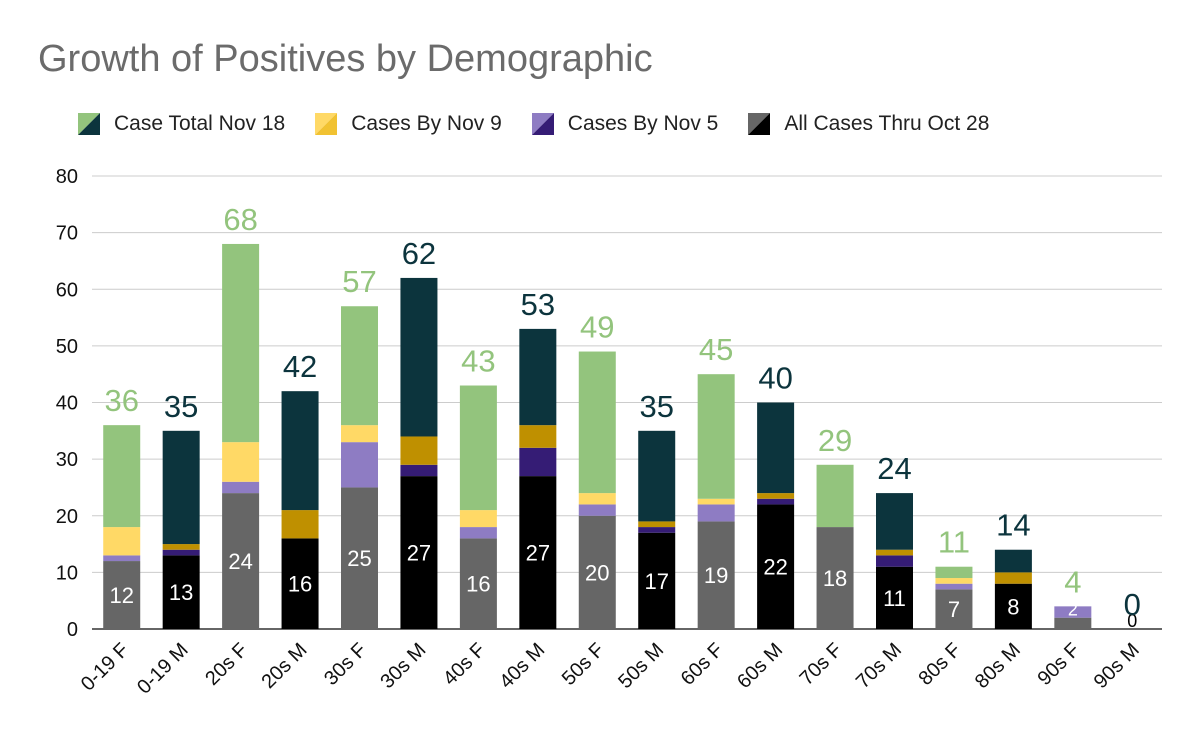  What do you see at coordinates (1058, 664) in the screenshot?
I see `x-tick-label: 90s F` at bounding box center [1058, 664].